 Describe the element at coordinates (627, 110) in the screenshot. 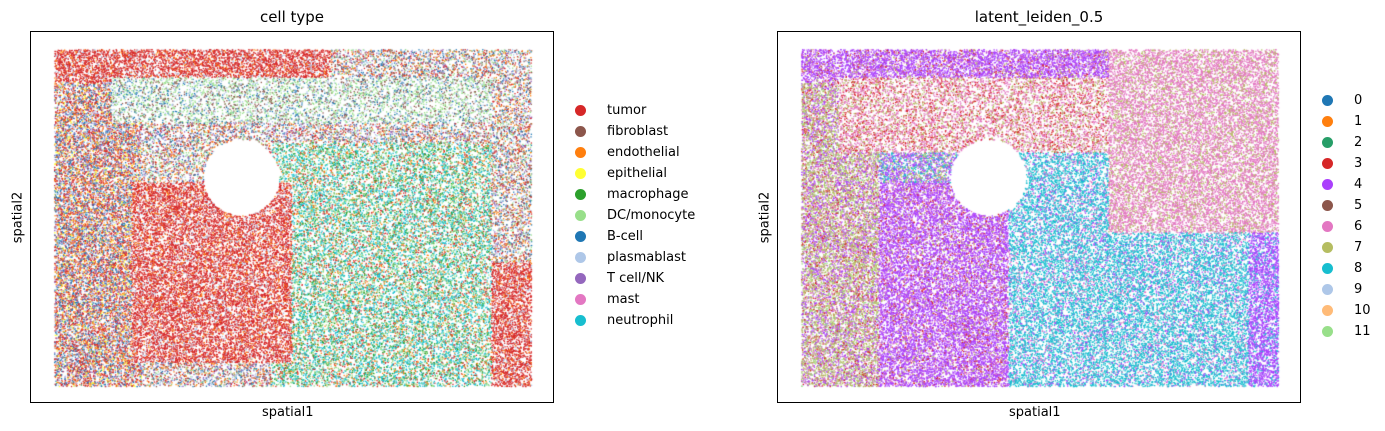

I see `legend-label: tumor` at that location.